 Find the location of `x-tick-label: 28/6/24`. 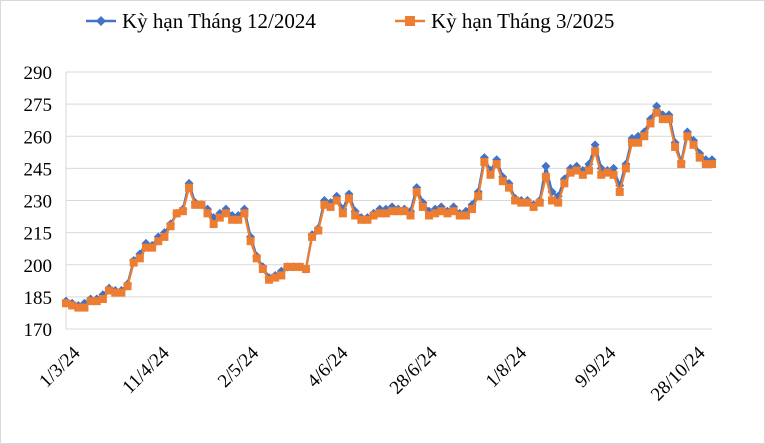

x-tick-label: 28/6/24 is located at coordinates (414, 370).